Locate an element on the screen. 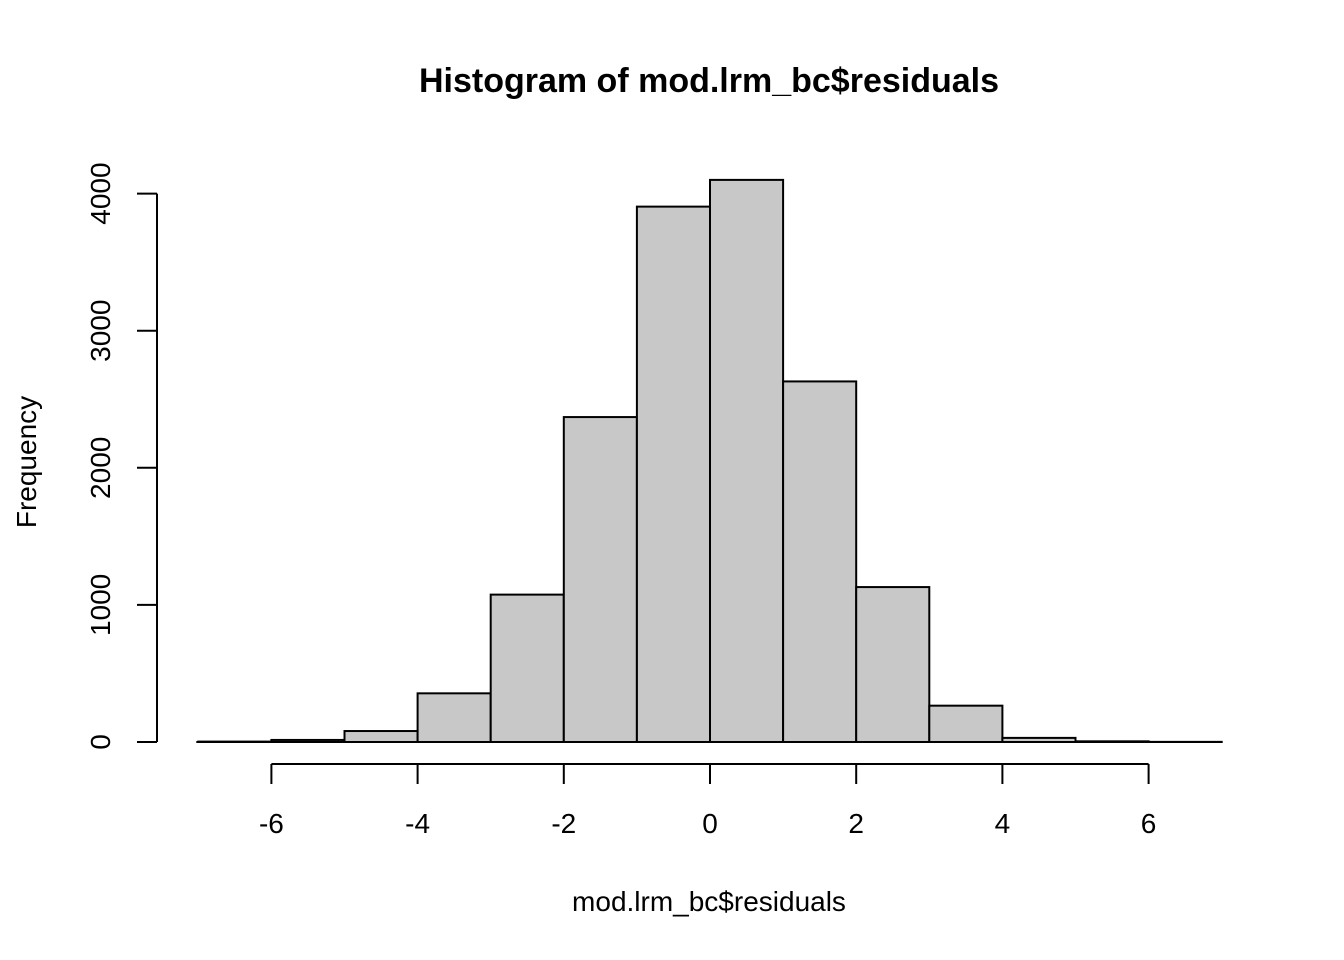 The width and height of the screenshot is (1344, 960). y-tick-label-4: 4000 is located at coordinates (100, 193).